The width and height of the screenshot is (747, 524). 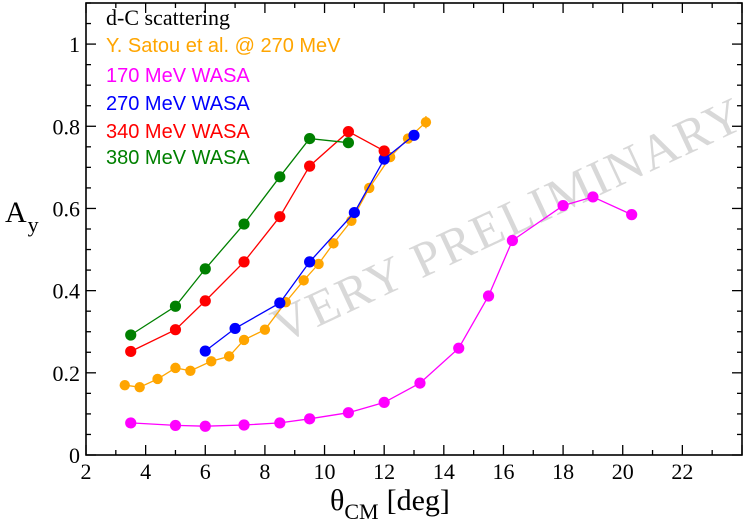 What do you see at coordinates (74, 44) in the screenshot?
I see `y-tick-label: 1` at bounding box center [74, 44].